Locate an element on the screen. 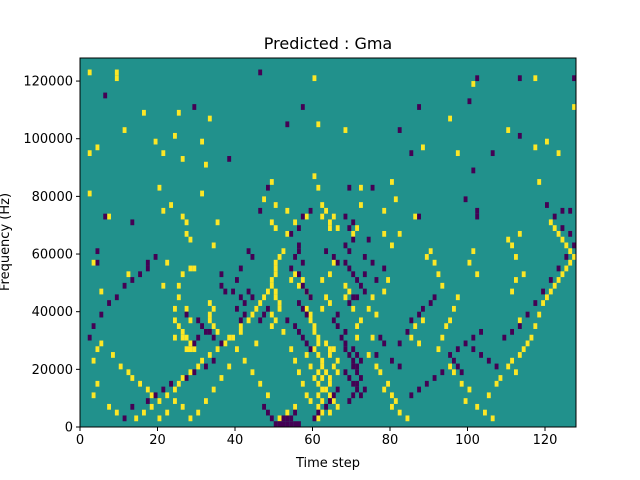  y-axis: 0 20000 40000 60000 80000 100000 120000 is located at coordinates (51, 255).